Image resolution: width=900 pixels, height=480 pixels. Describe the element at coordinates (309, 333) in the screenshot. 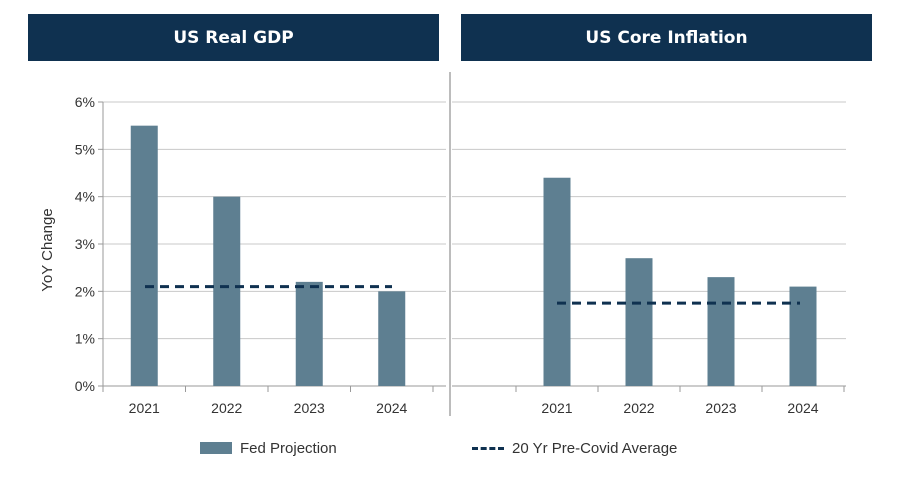

I see `gdp-bar-2023` at that location.